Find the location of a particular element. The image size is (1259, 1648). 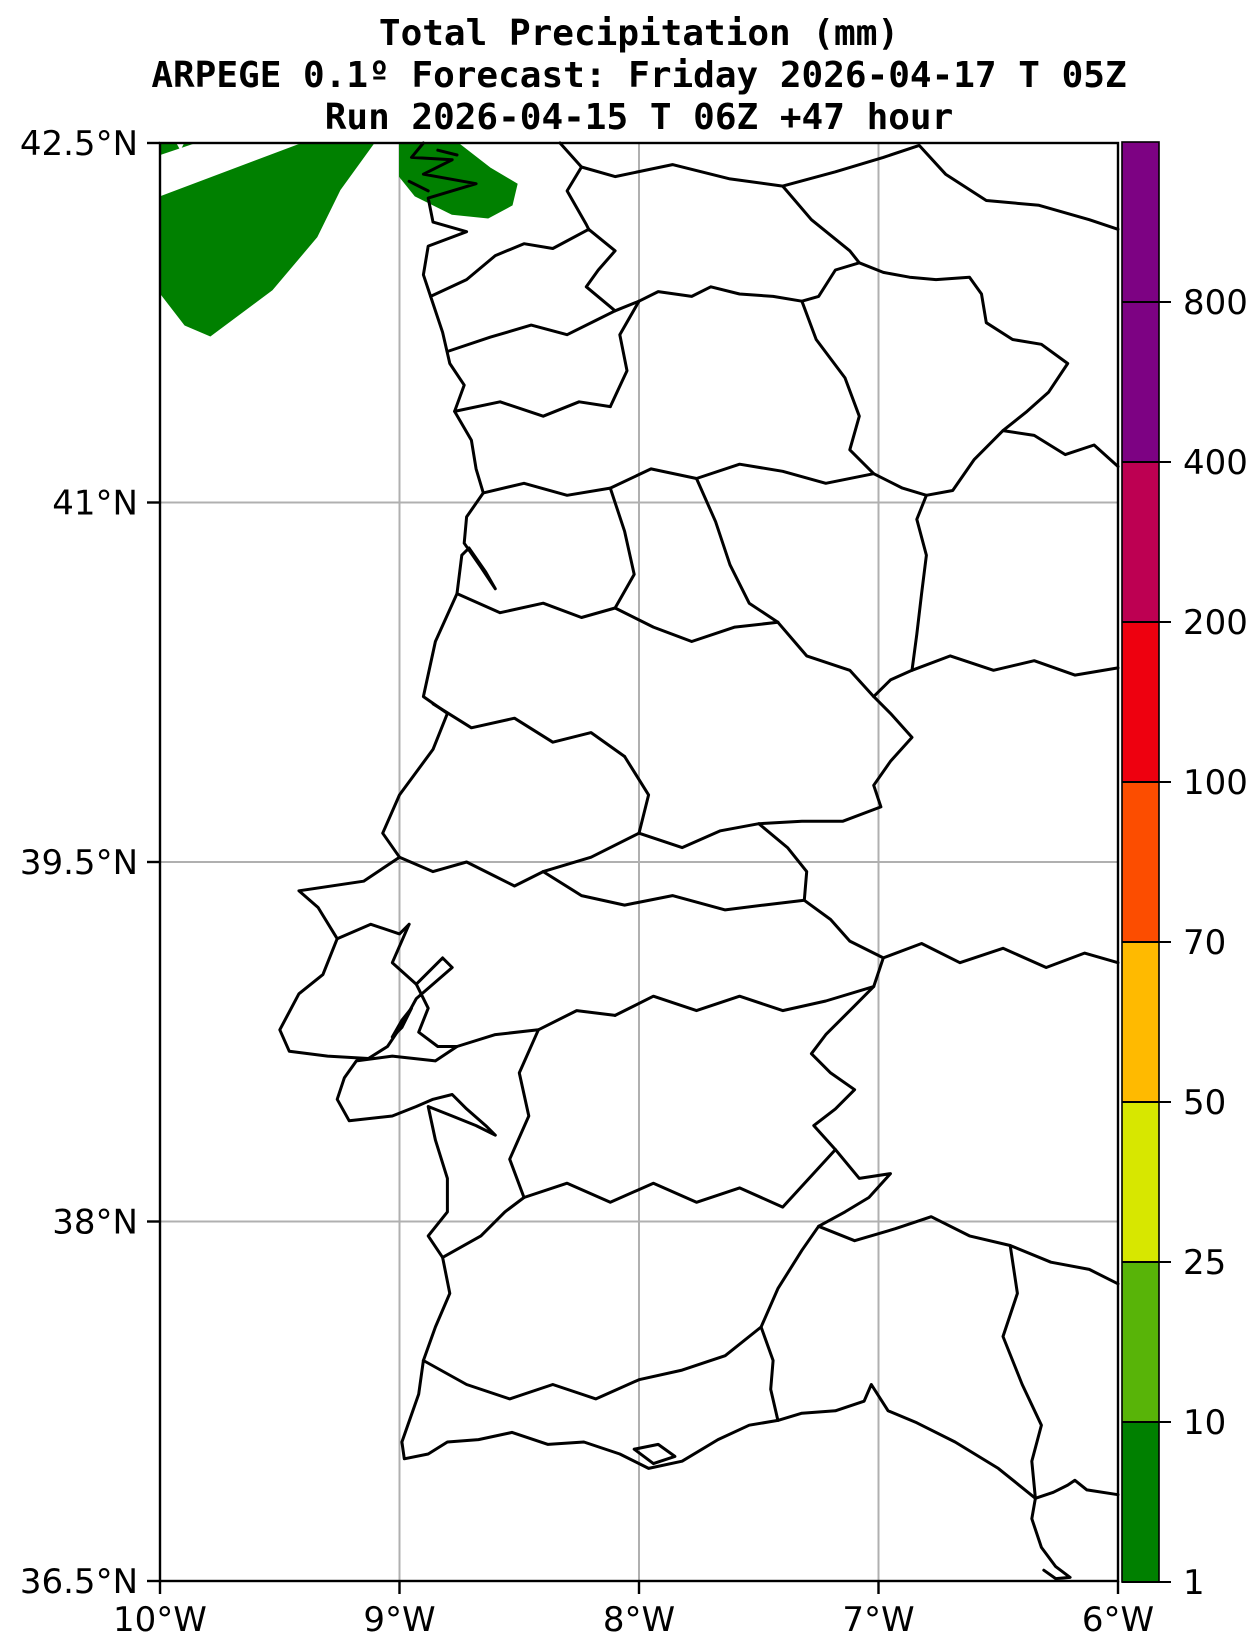

evora-beja-line is located at coordinates (679, 1178).